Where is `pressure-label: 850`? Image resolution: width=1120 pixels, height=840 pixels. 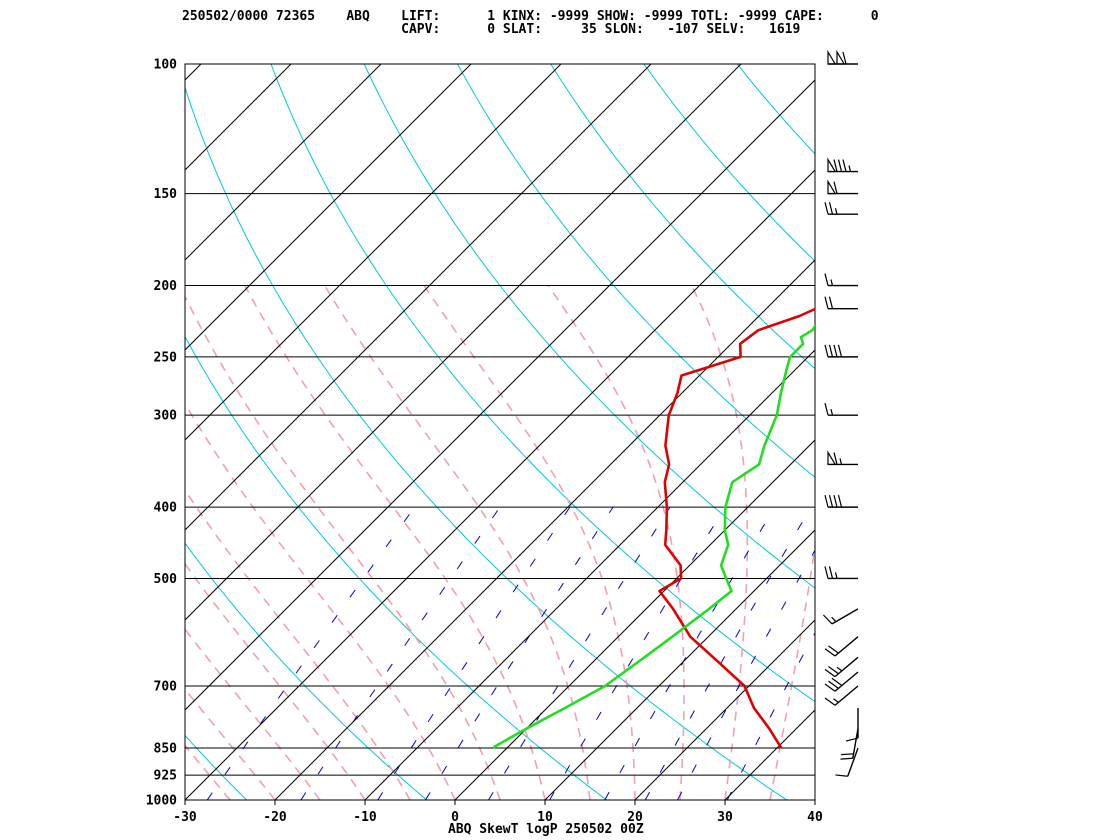
pressure-label: 850 is located at coordinates (166, 749).